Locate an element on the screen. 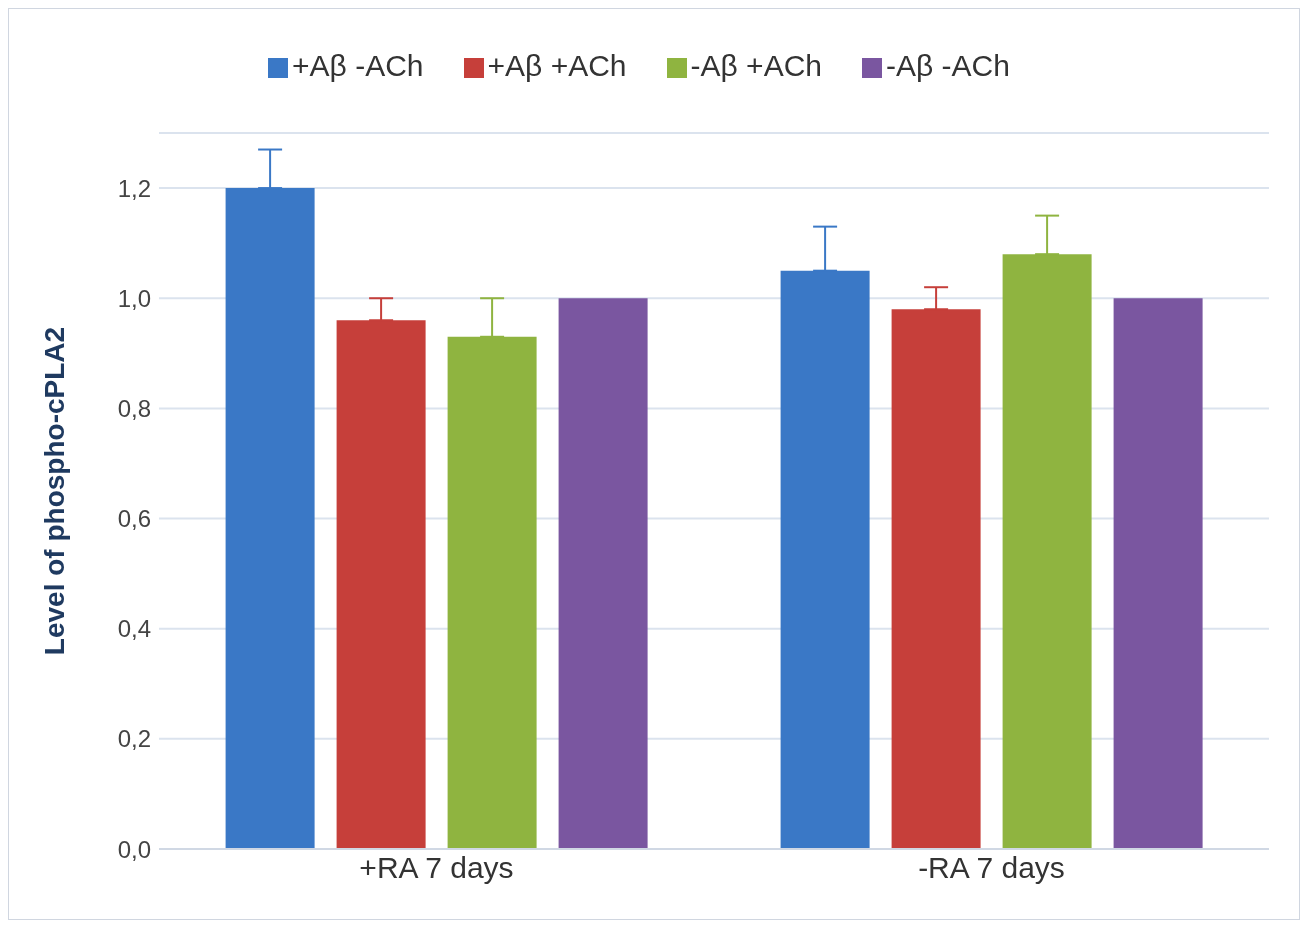 The width and height of the screenshot is (1312, 931). y-tick-label: 1,2 is located at coordinates (134, 188).